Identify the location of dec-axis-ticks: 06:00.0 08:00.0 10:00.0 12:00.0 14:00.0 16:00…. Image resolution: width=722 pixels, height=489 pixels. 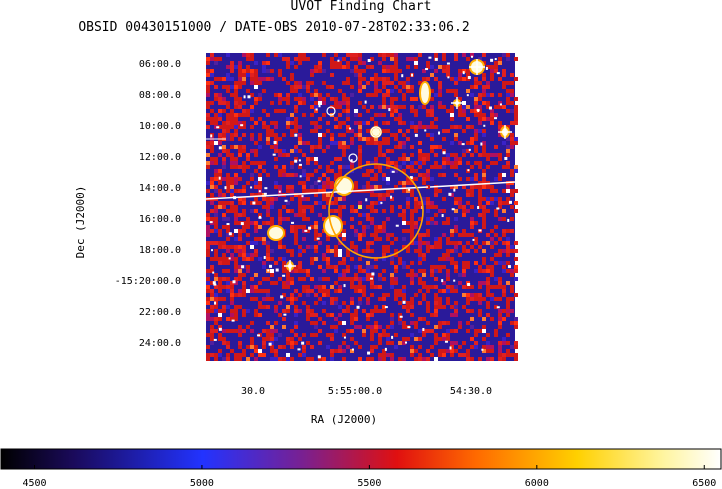
(148, 204).